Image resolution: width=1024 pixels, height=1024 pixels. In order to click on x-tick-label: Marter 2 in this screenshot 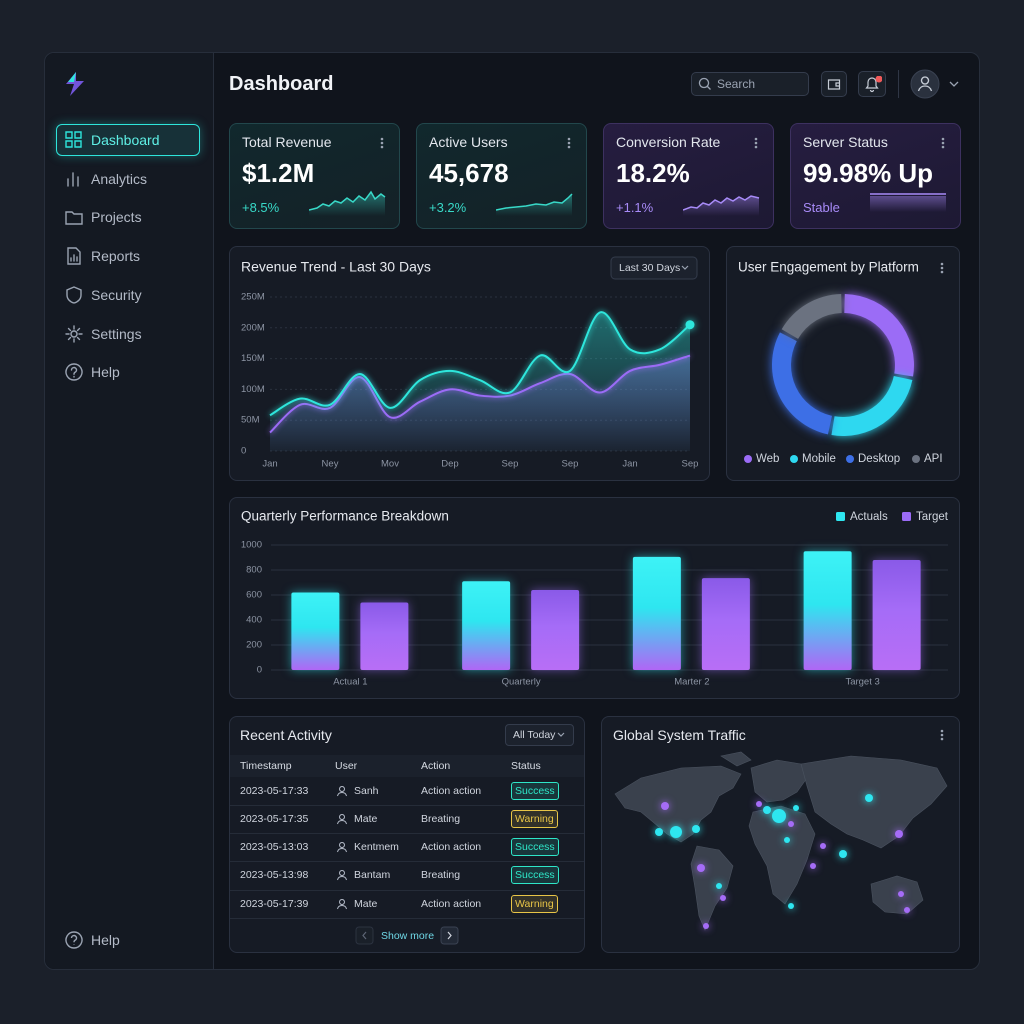, I will do `click(691, 682)`.